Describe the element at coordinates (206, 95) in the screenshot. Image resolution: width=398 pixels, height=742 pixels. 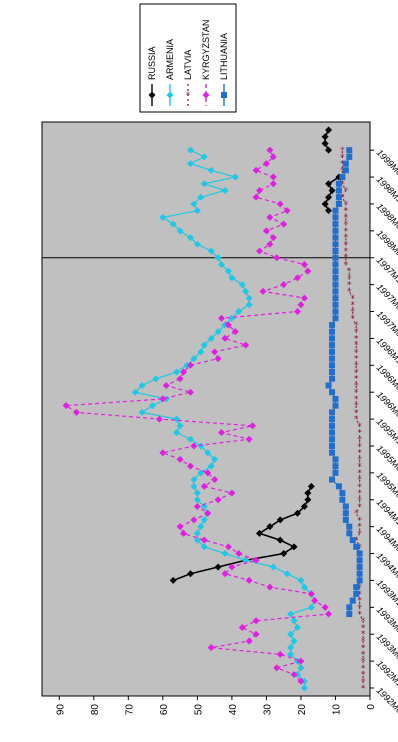
I see `legend-marker-kyrgyzstan` at that location.